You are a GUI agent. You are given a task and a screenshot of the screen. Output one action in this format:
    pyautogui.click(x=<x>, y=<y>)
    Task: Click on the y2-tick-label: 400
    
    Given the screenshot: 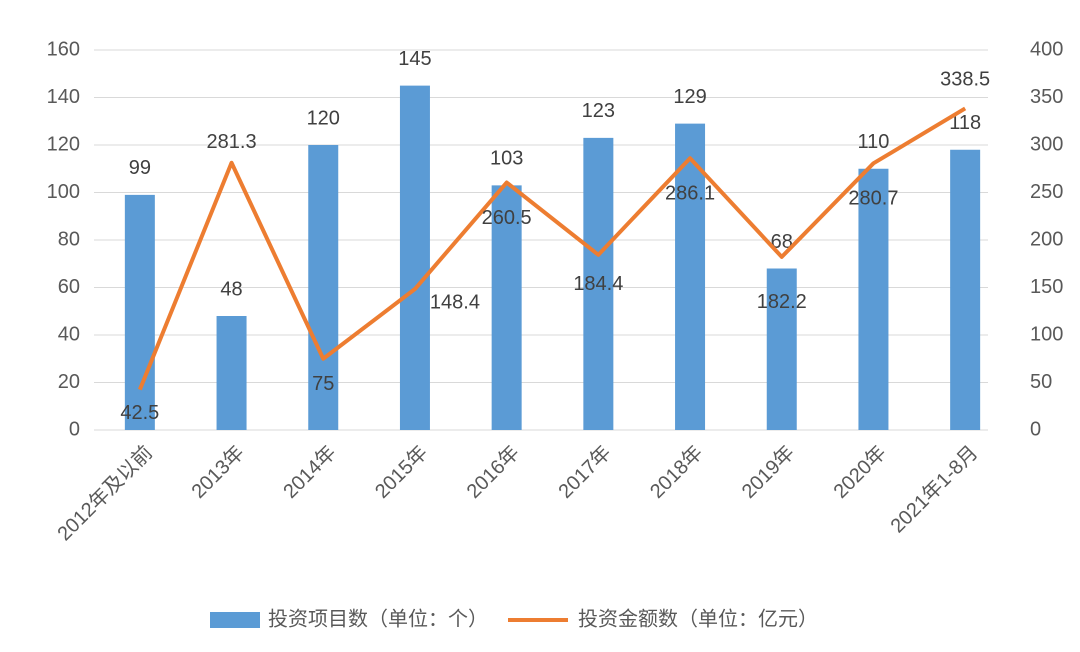 What is the action you would take?
    pyautogui.click(x=1046, y=49)
    